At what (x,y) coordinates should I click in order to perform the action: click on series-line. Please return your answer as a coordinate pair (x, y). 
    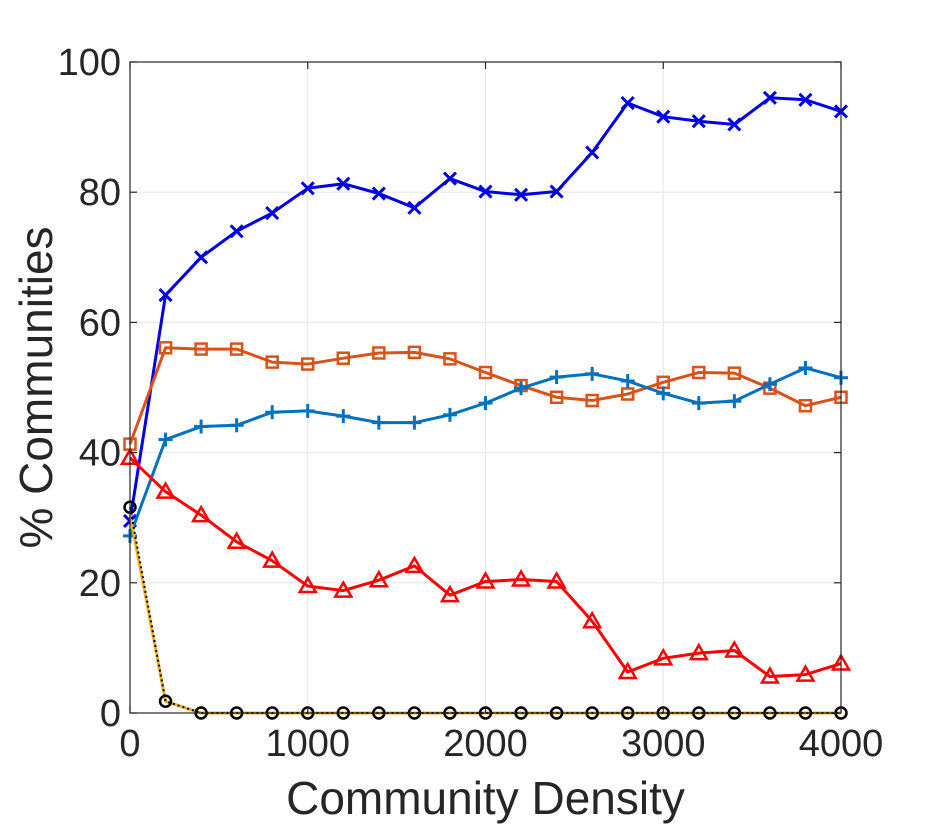
    Looking at the image, I should click on (485, 395).